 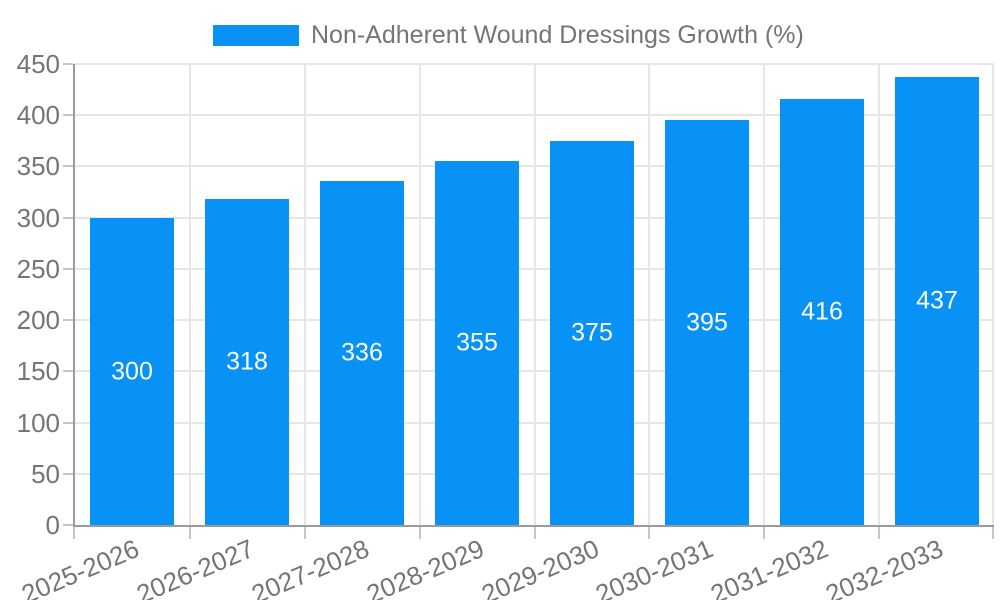 I want to click on chart-legend: Non-Adherent Wound Dressings Growth (%), so click(x=508, y=35).